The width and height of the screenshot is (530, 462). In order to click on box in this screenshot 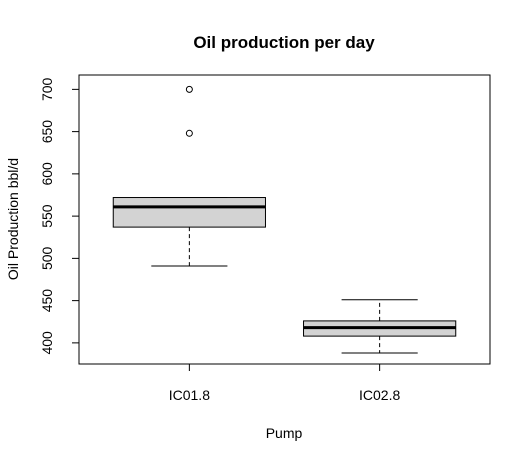, I will do `click(189, 212)`.